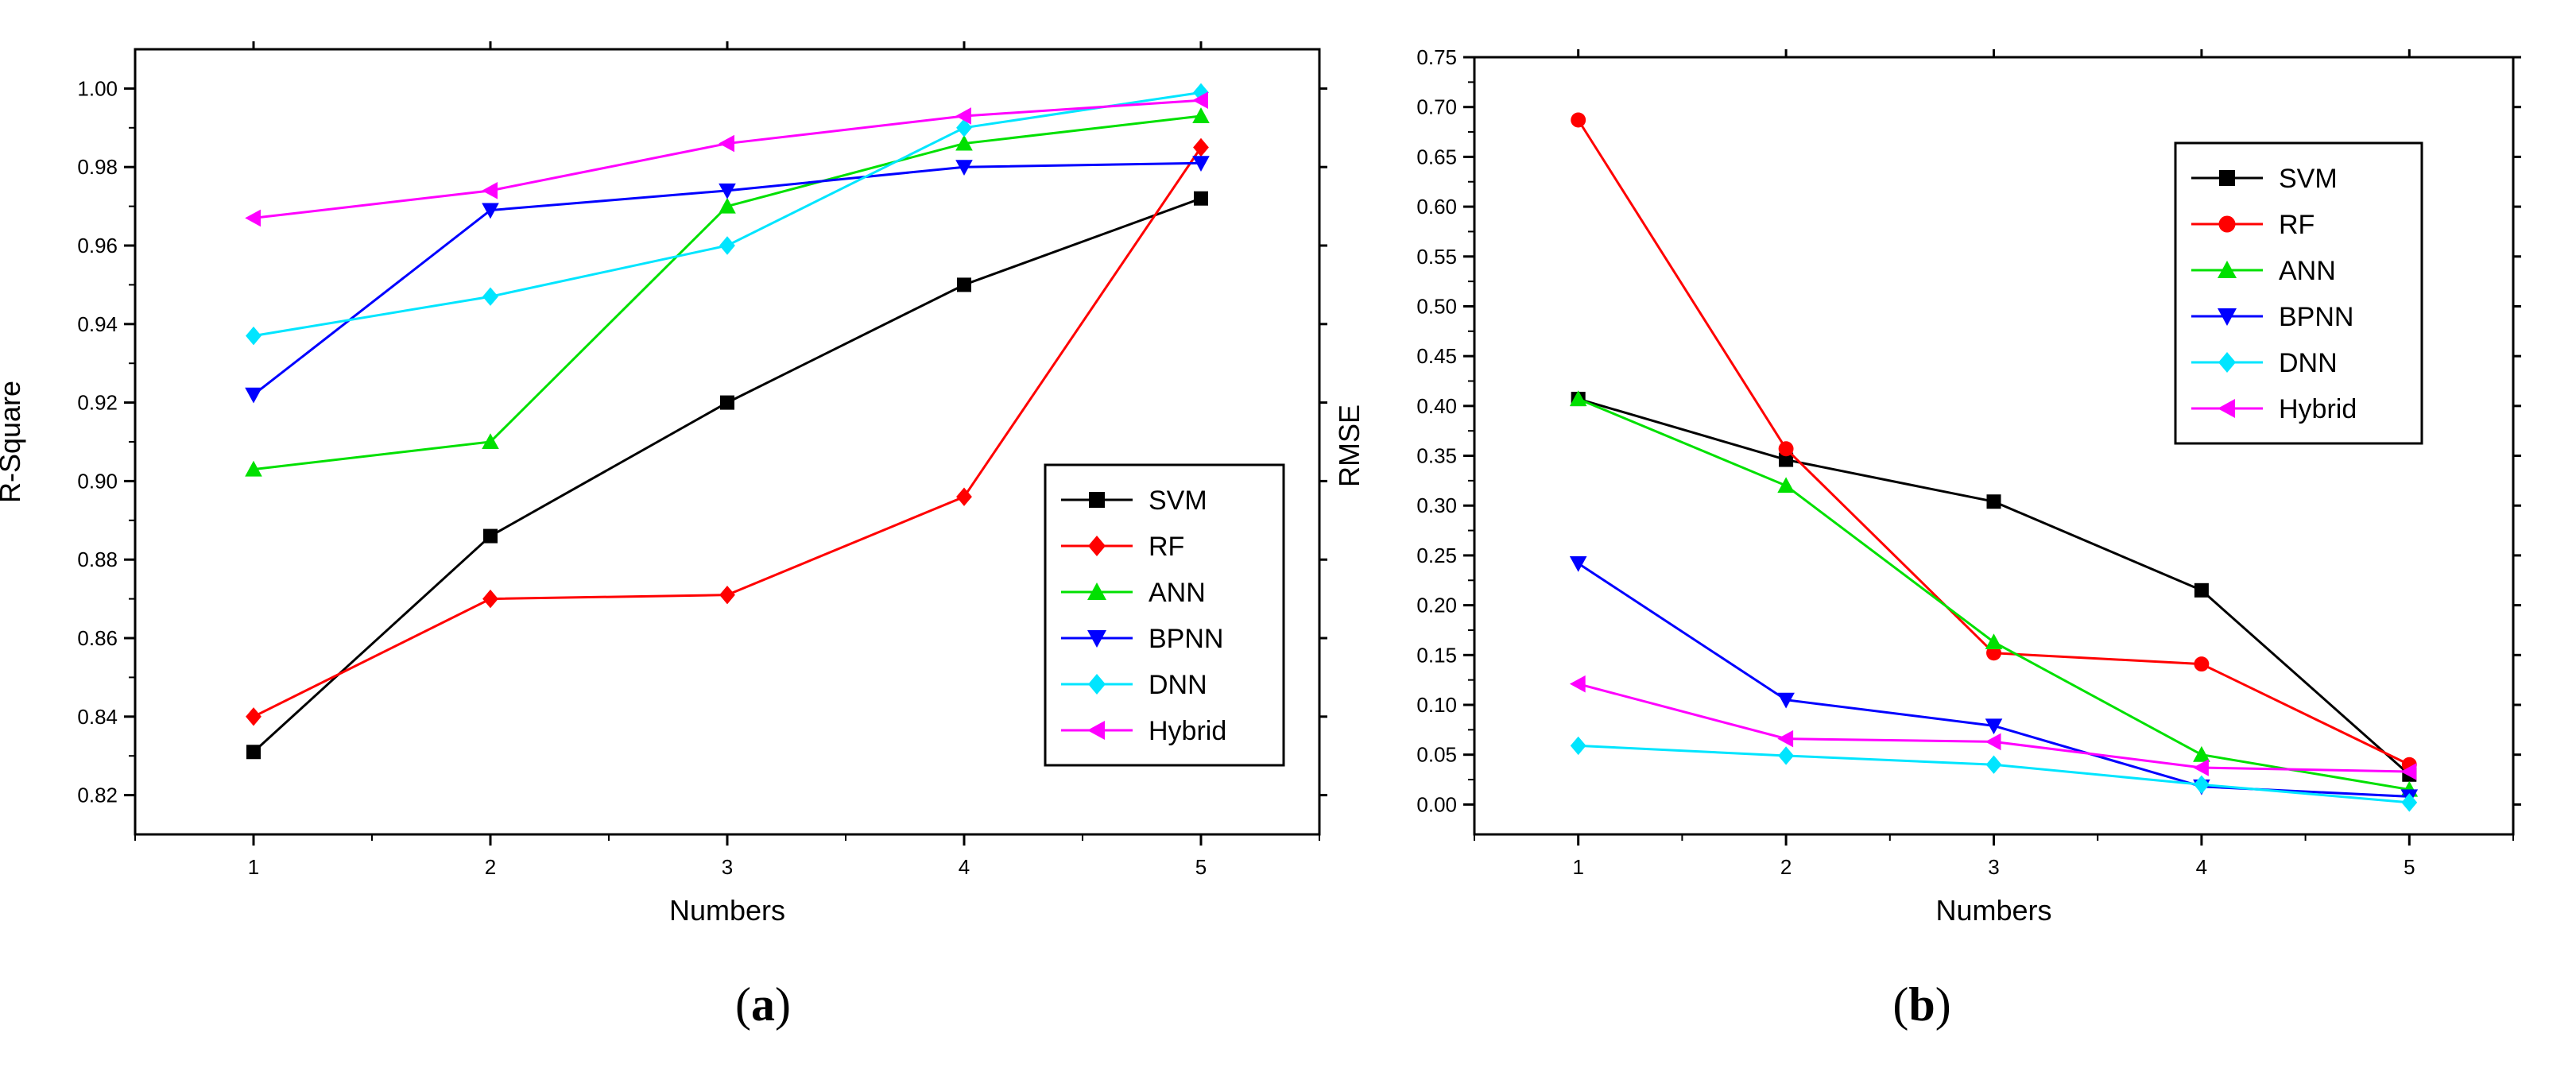 This screenshot has height=1072, width=2576. I want to click on y-tick-label: 1.00, so click(97, 88).